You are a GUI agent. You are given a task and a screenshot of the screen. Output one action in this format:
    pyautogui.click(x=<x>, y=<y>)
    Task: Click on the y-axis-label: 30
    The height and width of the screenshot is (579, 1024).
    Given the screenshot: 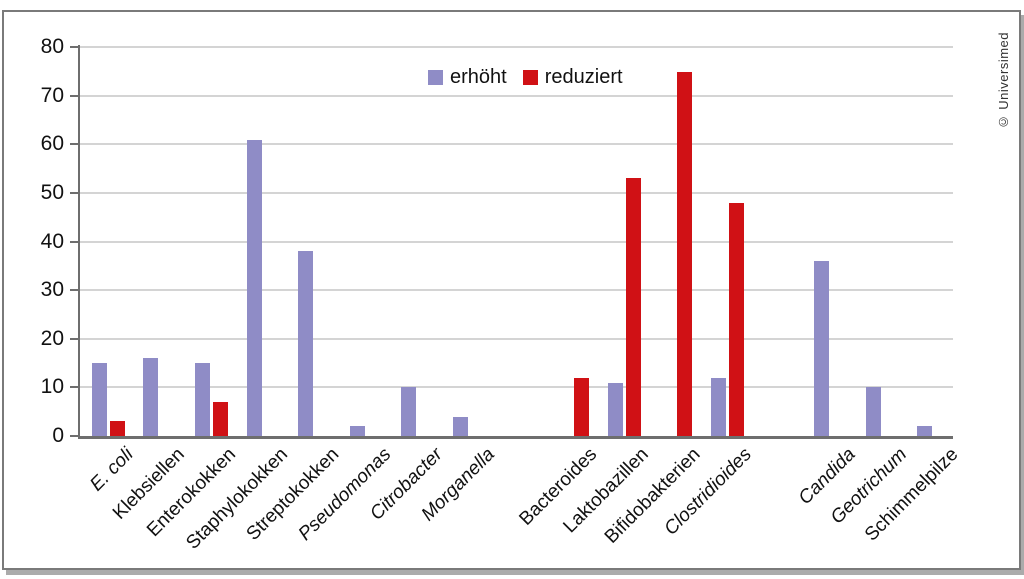 What is the action you would take?
    pyautogui.click(x=52, y=290)
    